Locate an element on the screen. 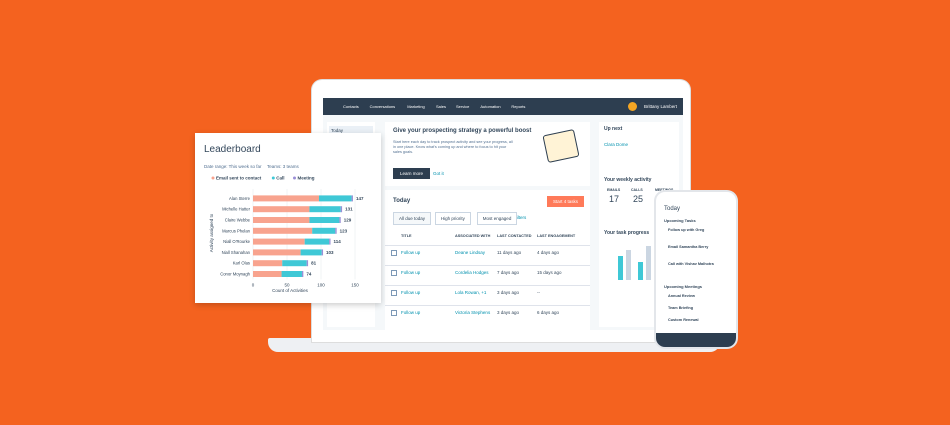  data-label: 74 is located at coordinates (309, 274).